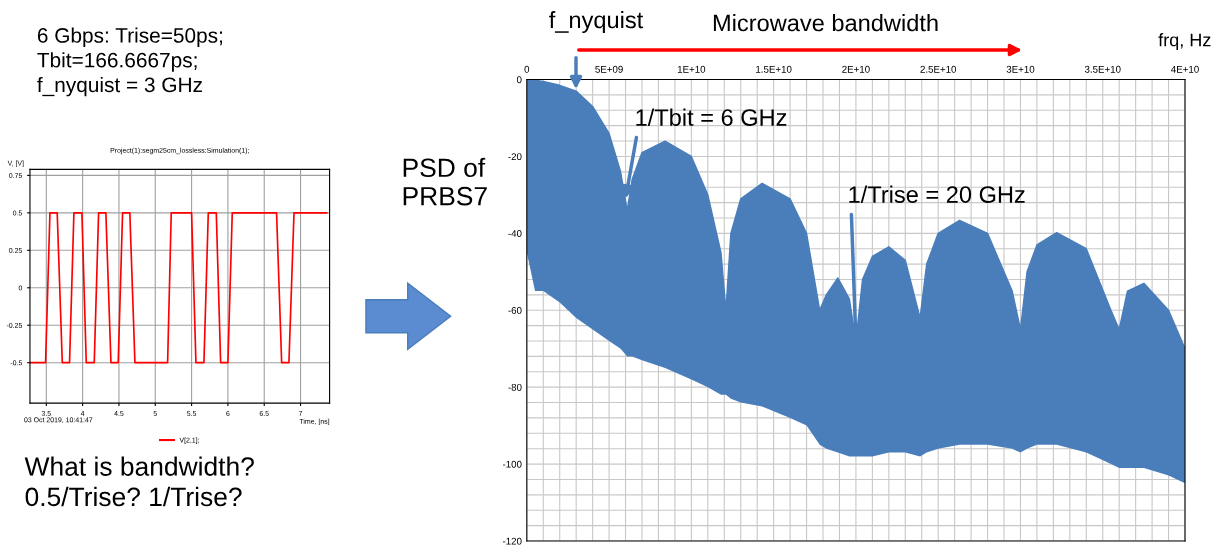 Image resolution: width=1228 pixels, height=550 pixels. I want to click on x-tick-label: 1.5E+10, so click(774, 69).